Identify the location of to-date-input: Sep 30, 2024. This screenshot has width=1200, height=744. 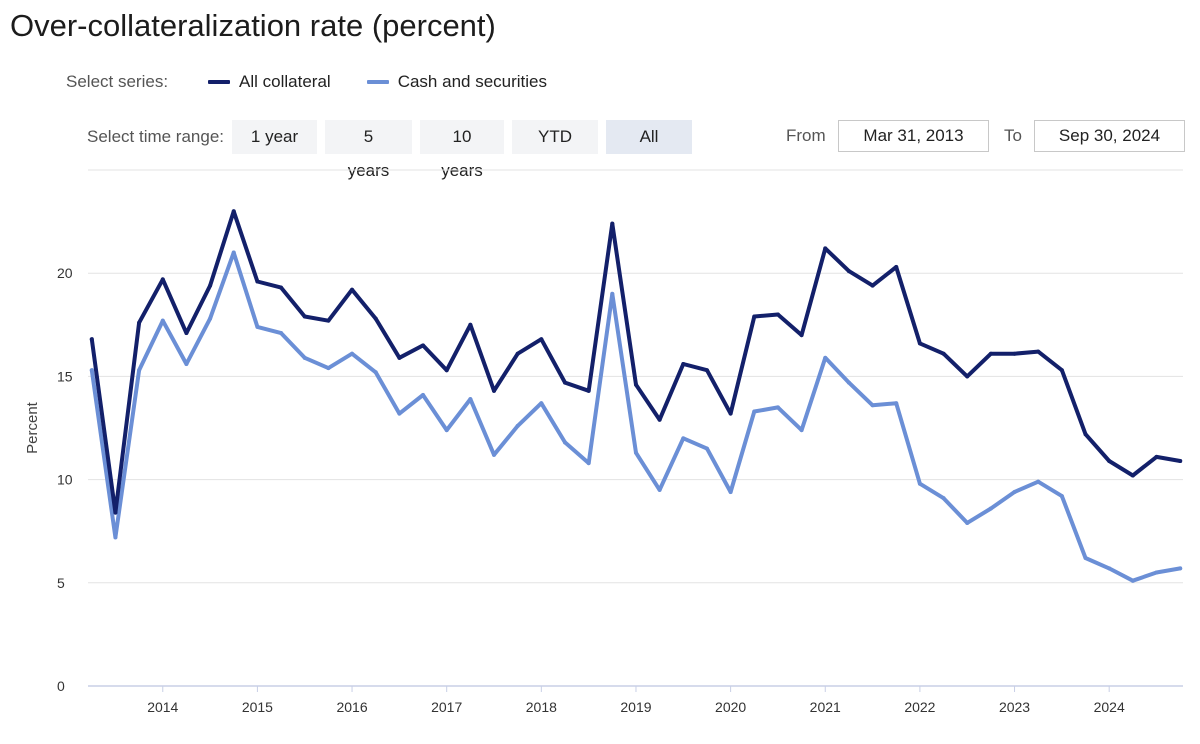
(1109, 136).